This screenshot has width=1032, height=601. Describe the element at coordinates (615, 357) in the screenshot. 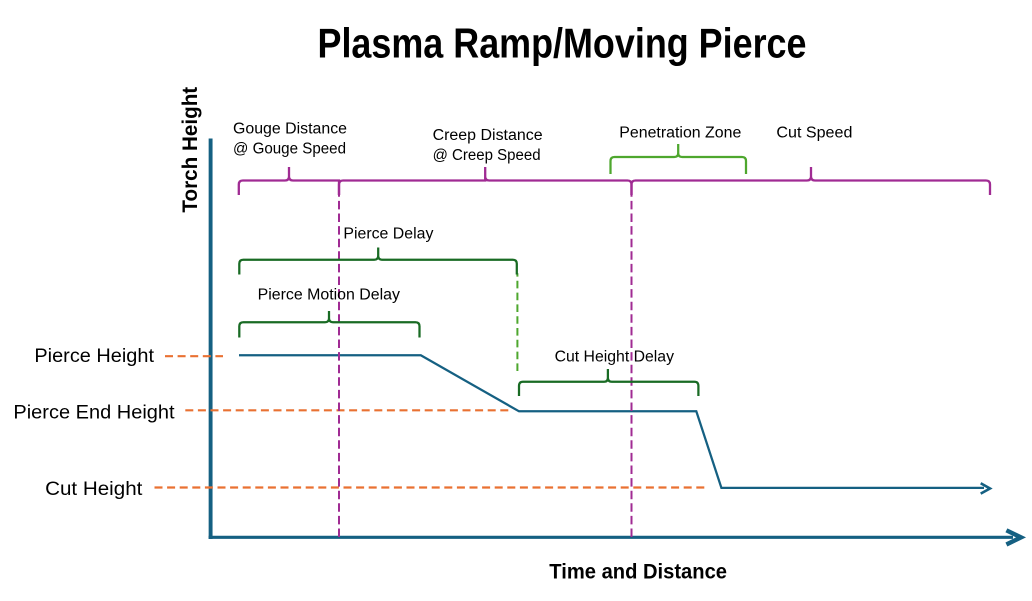

I see `svg-text: Cut Height Delay` at that location.